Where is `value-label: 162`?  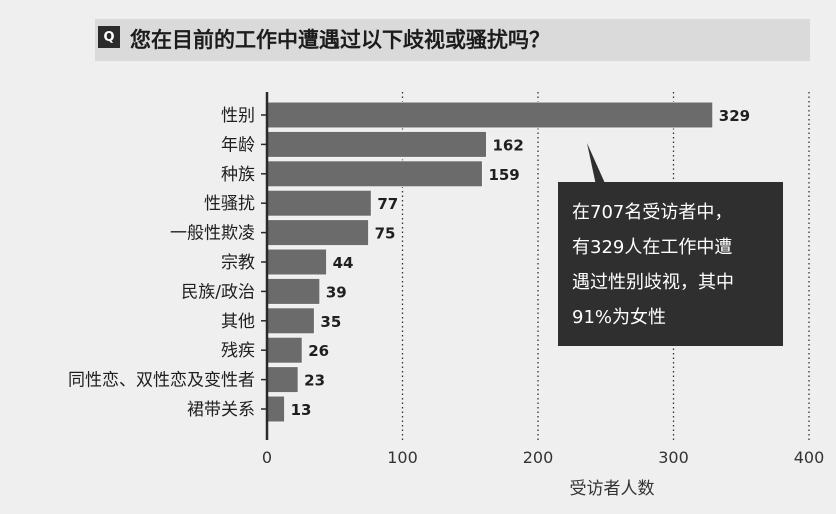
value-label: 162 is located at coordinates (508, 145).